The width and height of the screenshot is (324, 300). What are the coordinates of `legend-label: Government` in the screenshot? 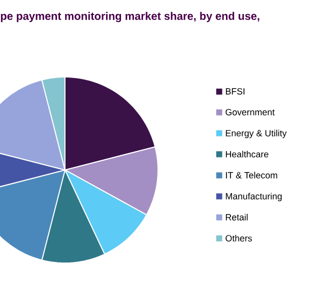 It's located at (250, 112).